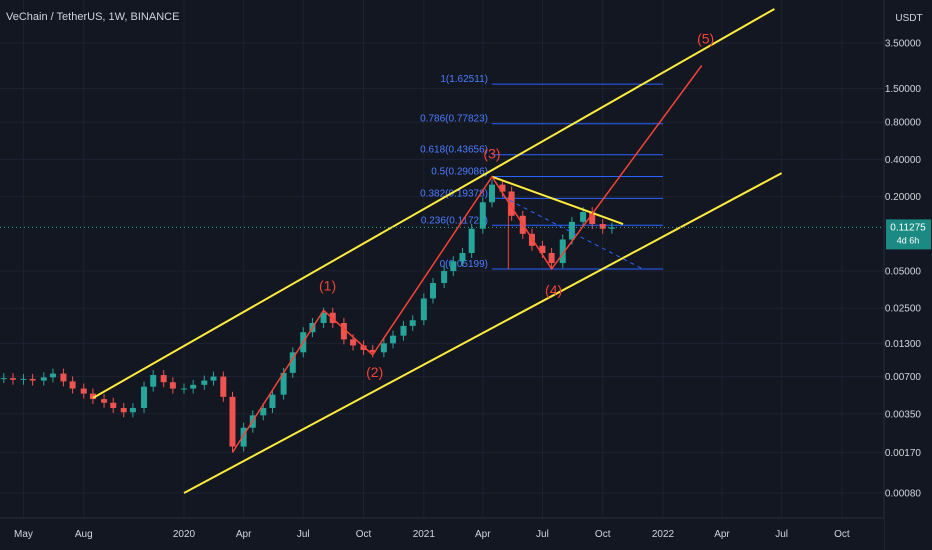 The height and width of the screenshot is (550, 932). Describe the element at coordinates (908, 227) in the screenshot. I see `last-price-value: 0.11275` at that location.